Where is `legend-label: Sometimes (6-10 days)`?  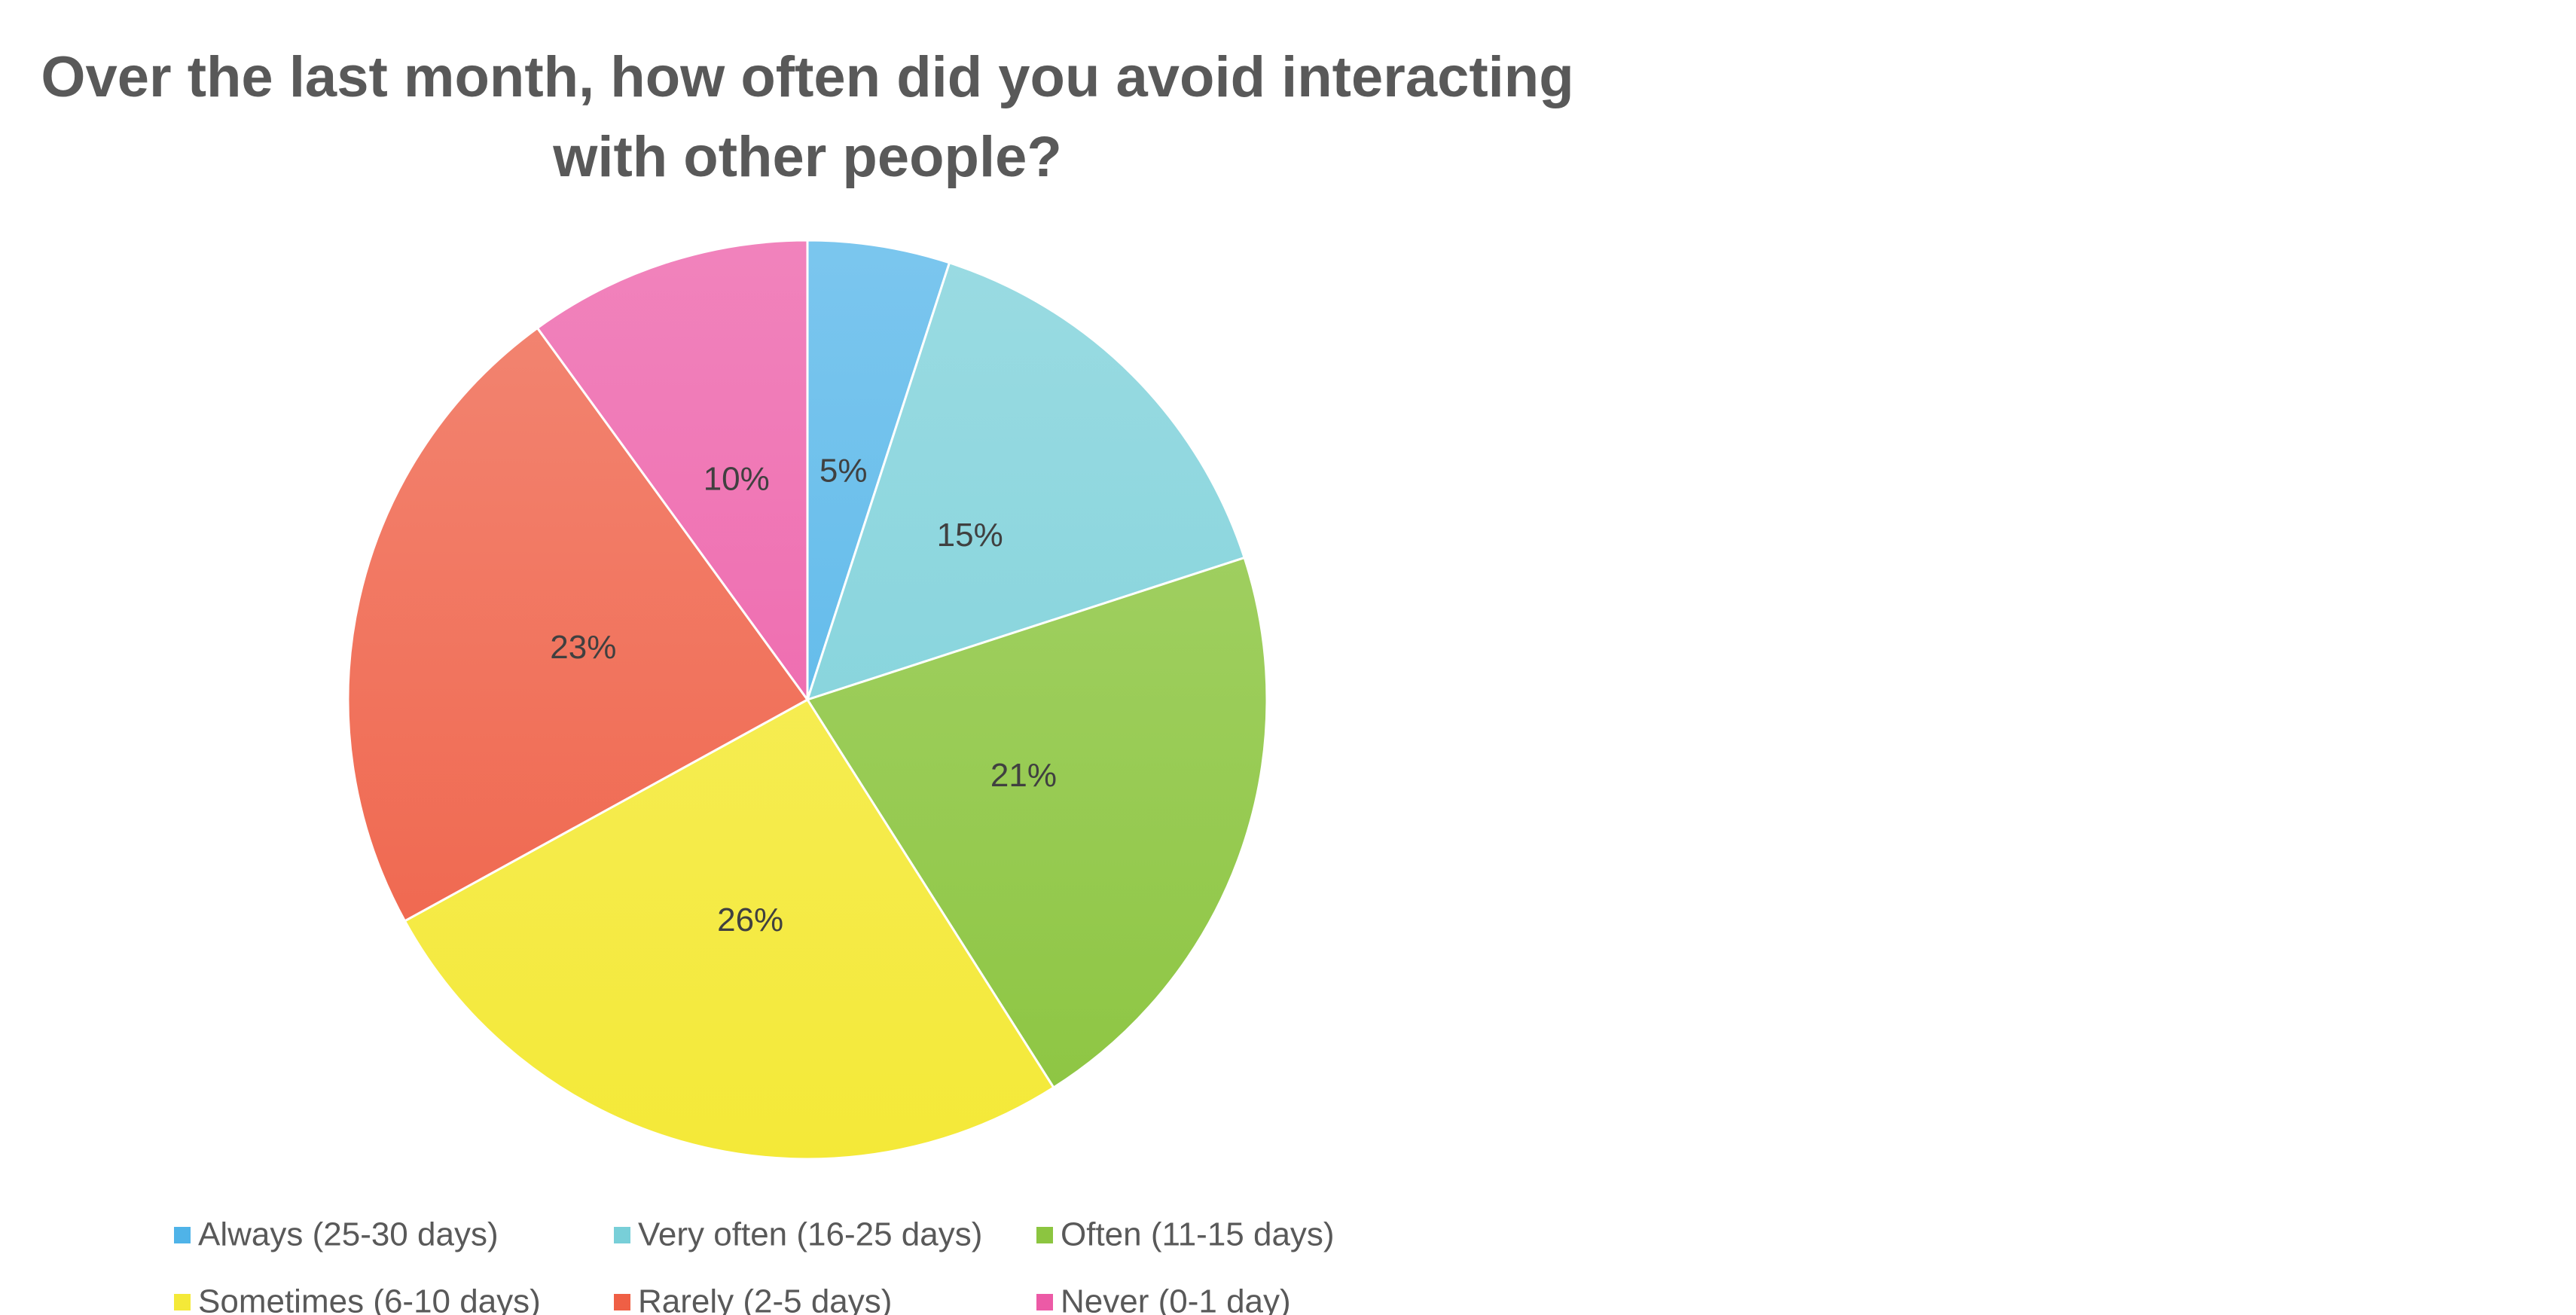
legend-label: Sometimes (6-10 days) is located at coordinates (370, 1299).